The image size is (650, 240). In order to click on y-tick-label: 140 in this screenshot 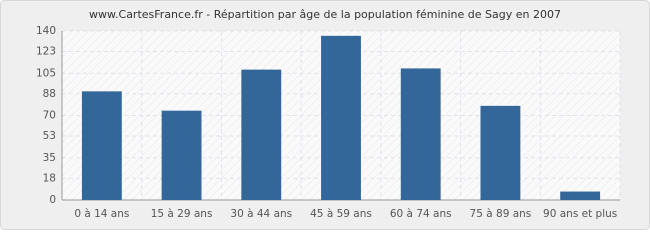, I will do `click(46, 31)`.